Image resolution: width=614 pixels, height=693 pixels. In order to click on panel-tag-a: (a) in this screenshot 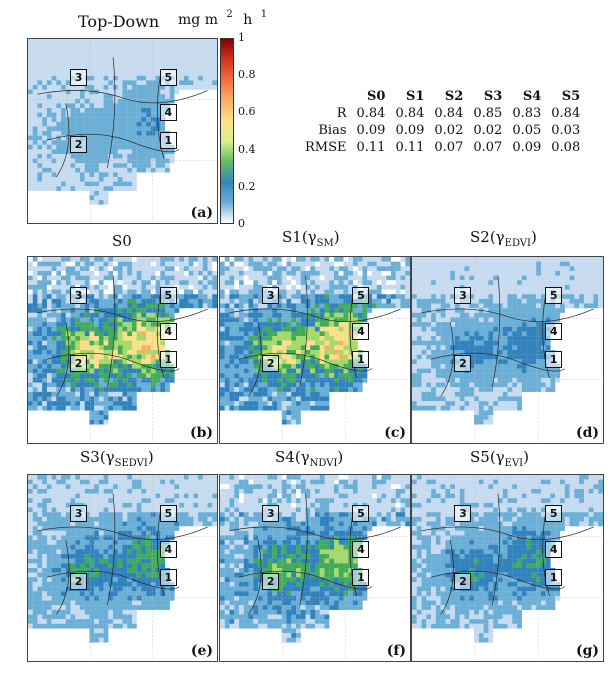, I will do `click(201, 213)`.